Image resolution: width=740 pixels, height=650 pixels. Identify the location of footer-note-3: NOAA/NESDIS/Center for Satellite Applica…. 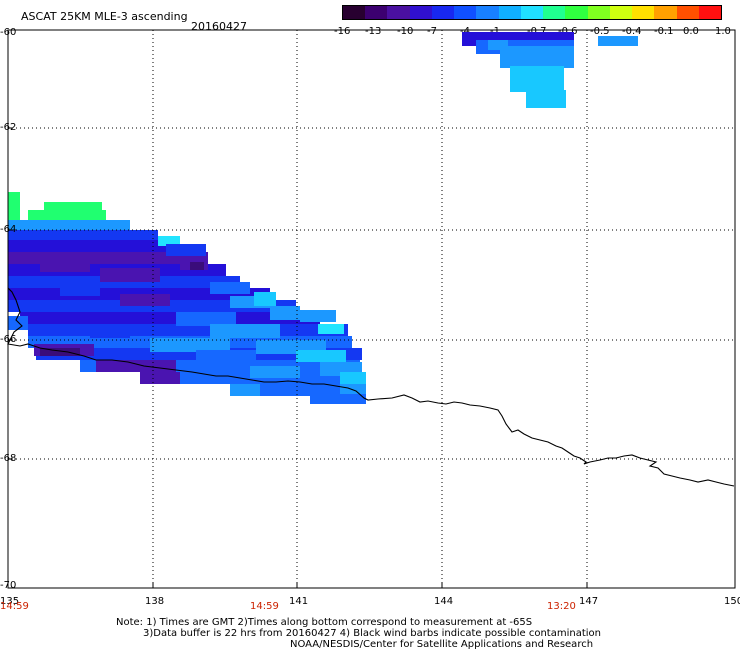
(442, 644).